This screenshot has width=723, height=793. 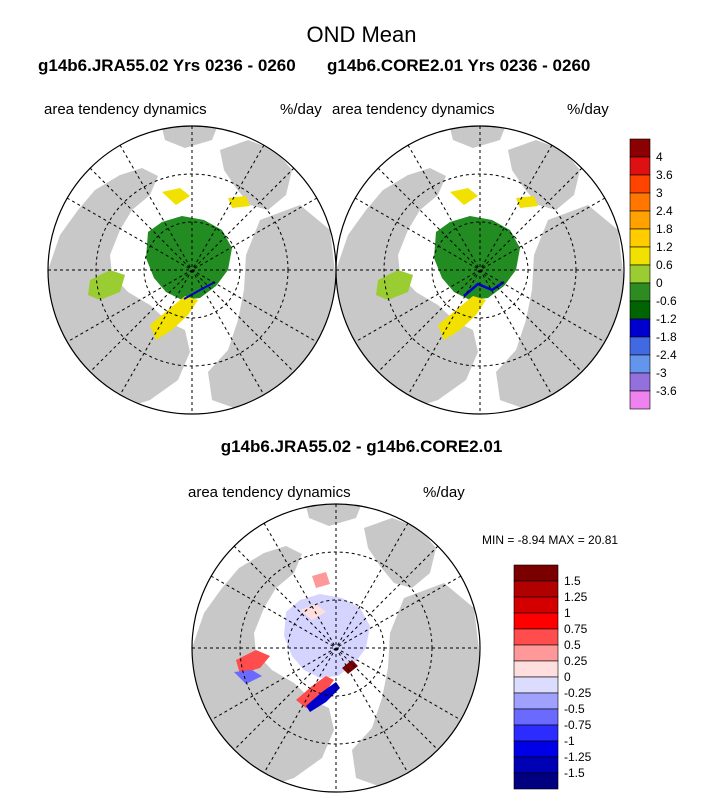 What do you see at coordinates (578, 693) in the screenshot?
I see `diff-colorbar-label: -0.25` at bounding box center [578, 693].